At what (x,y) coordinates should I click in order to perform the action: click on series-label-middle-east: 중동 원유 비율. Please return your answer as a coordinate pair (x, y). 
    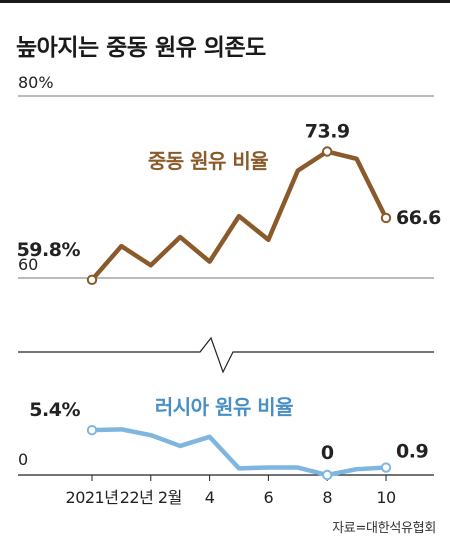
    Looking at the image, I should click on (208, 161).